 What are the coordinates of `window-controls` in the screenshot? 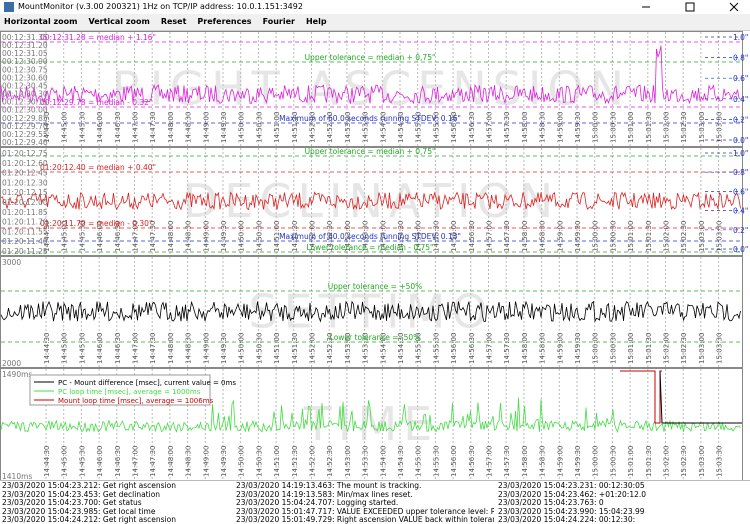 It's located at (690, 7).